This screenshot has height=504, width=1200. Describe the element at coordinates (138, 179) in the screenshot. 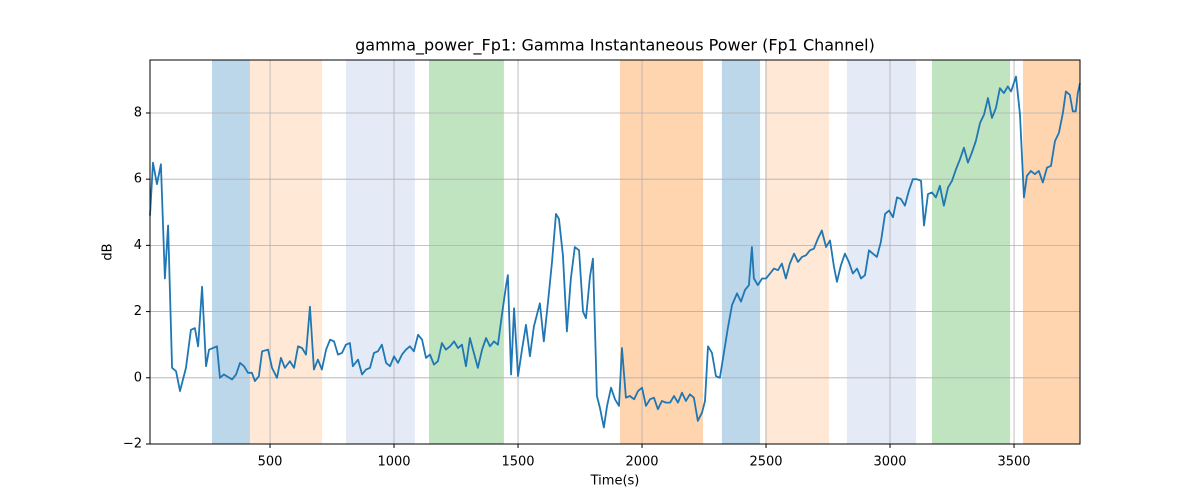

I see `y-tick-label: 6` at that location.